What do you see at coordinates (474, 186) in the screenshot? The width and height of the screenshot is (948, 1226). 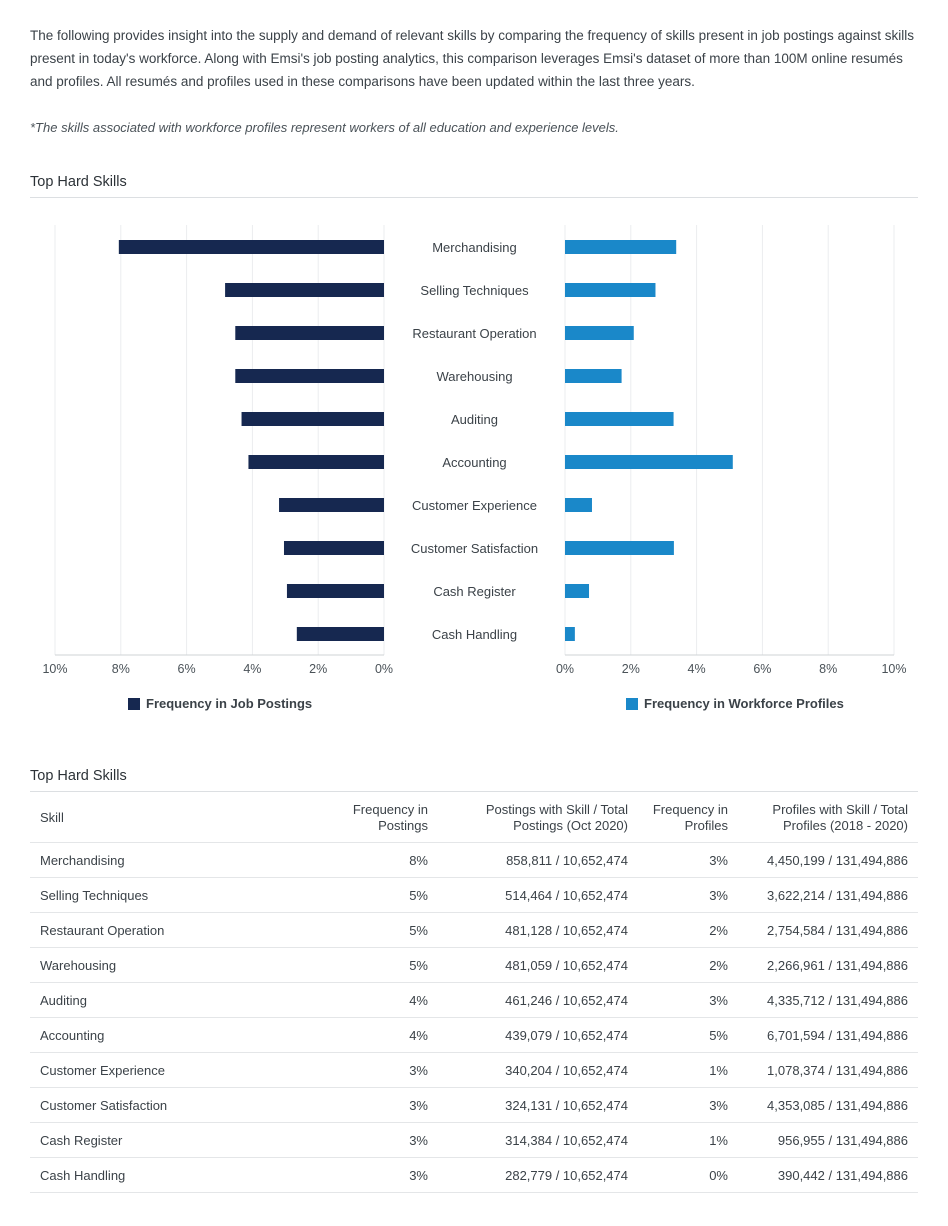 I see `chart-section-title: Top Hard Skills` at bounding box center [474, 186].